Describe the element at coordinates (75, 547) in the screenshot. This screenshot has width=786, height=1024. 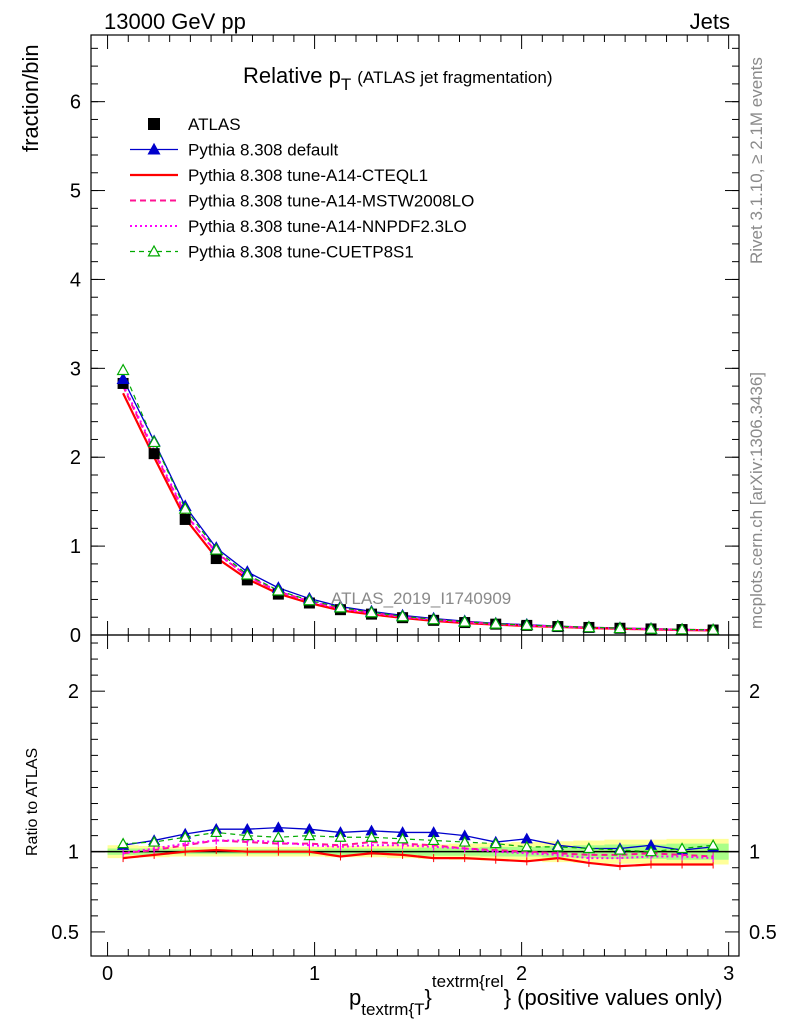
I see `main-ytick-label: 1` at that location.